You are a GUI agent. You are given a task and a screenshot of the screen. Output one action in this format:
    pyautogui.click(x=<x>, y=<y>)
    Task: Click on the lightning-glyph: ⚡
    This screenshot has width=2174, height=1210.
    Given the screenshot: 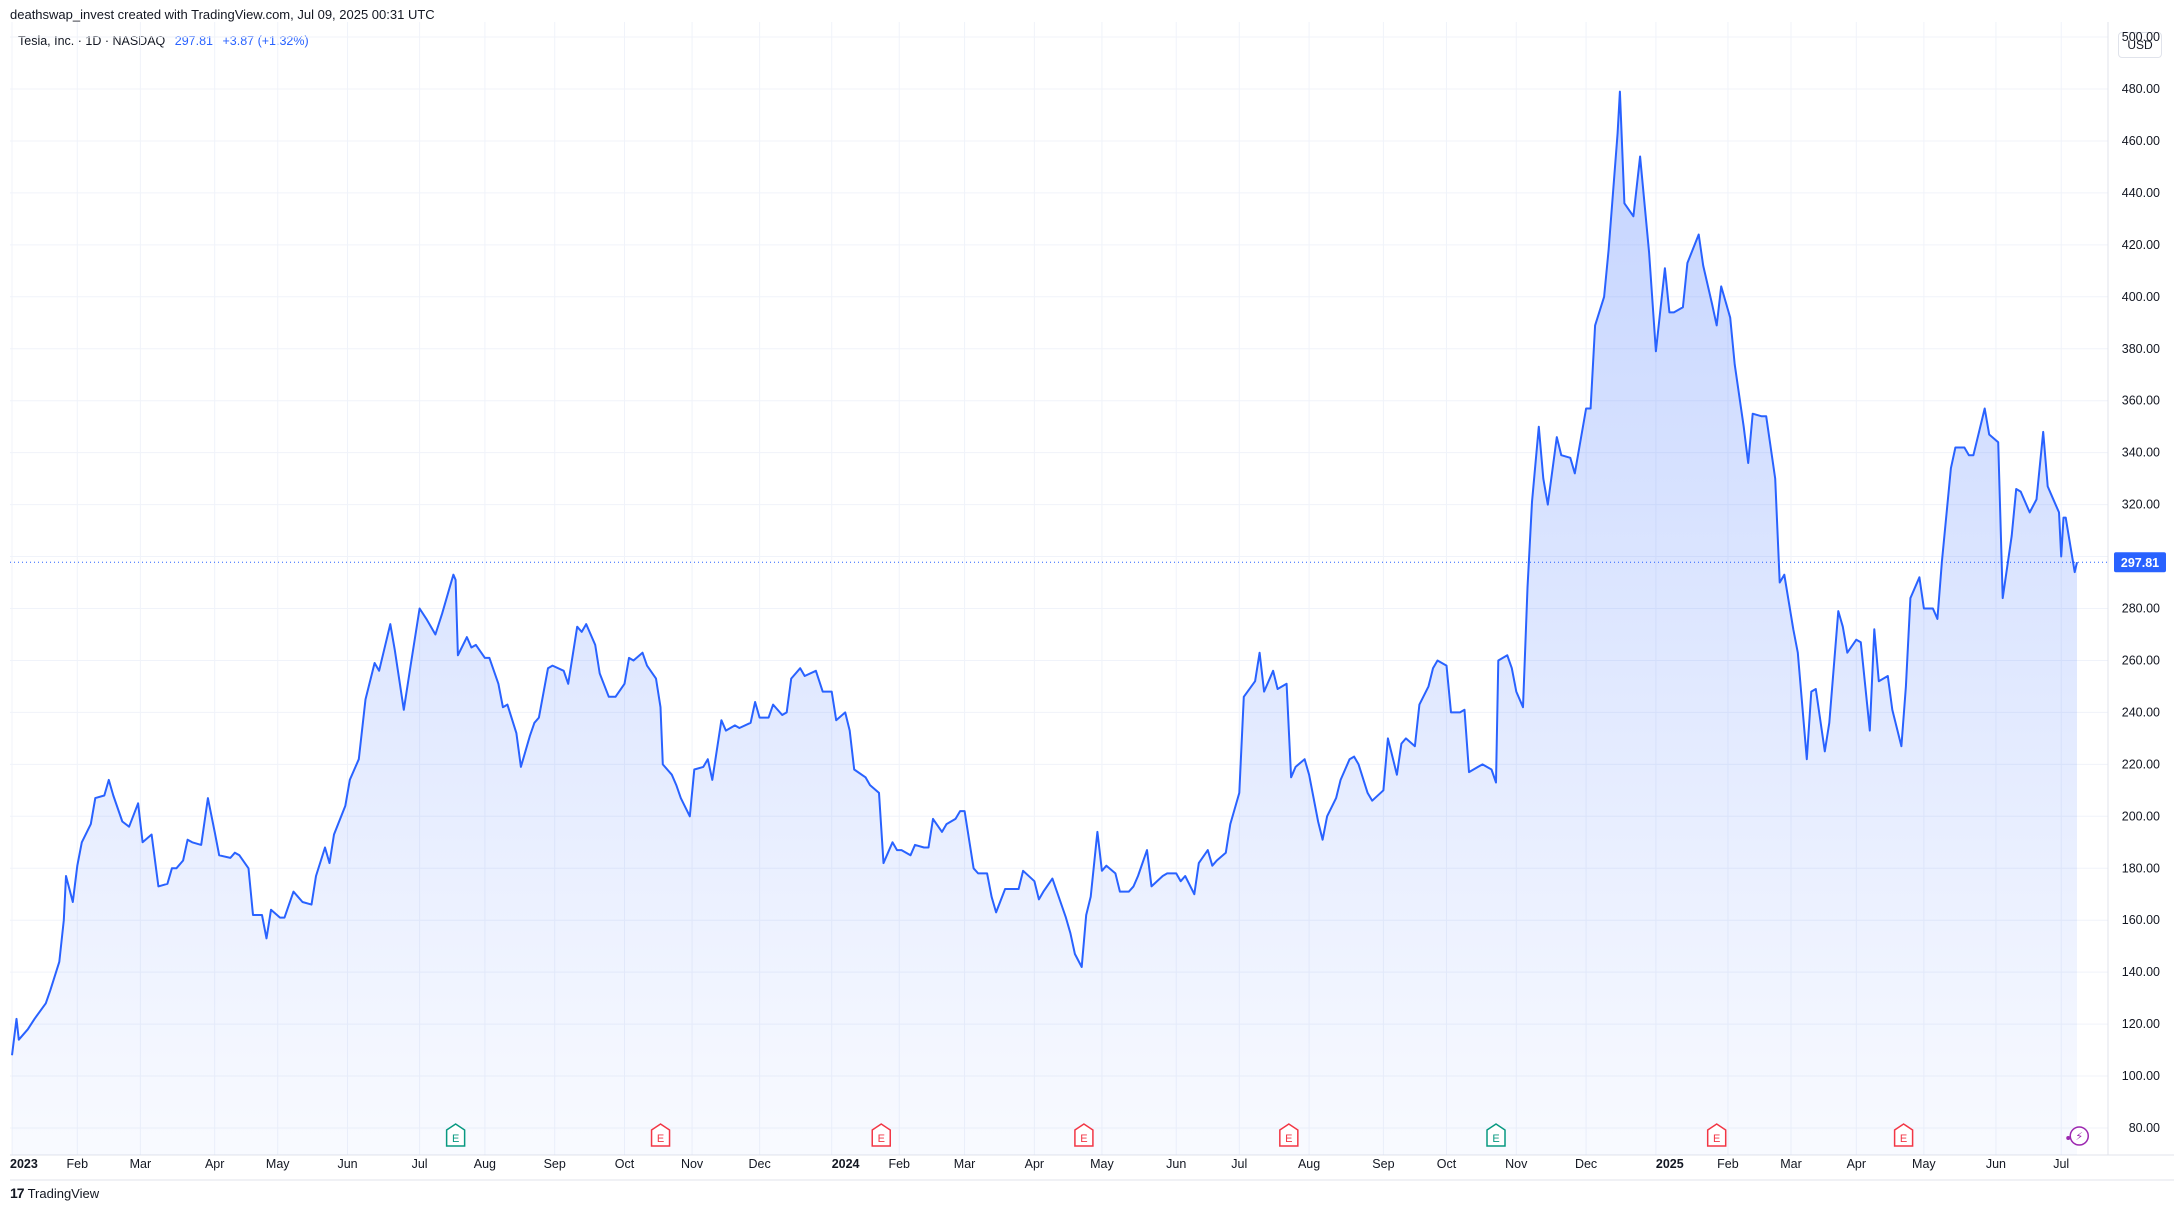 What is the action you would take?
    pyautogui.click(x=2079, y=1136)
    